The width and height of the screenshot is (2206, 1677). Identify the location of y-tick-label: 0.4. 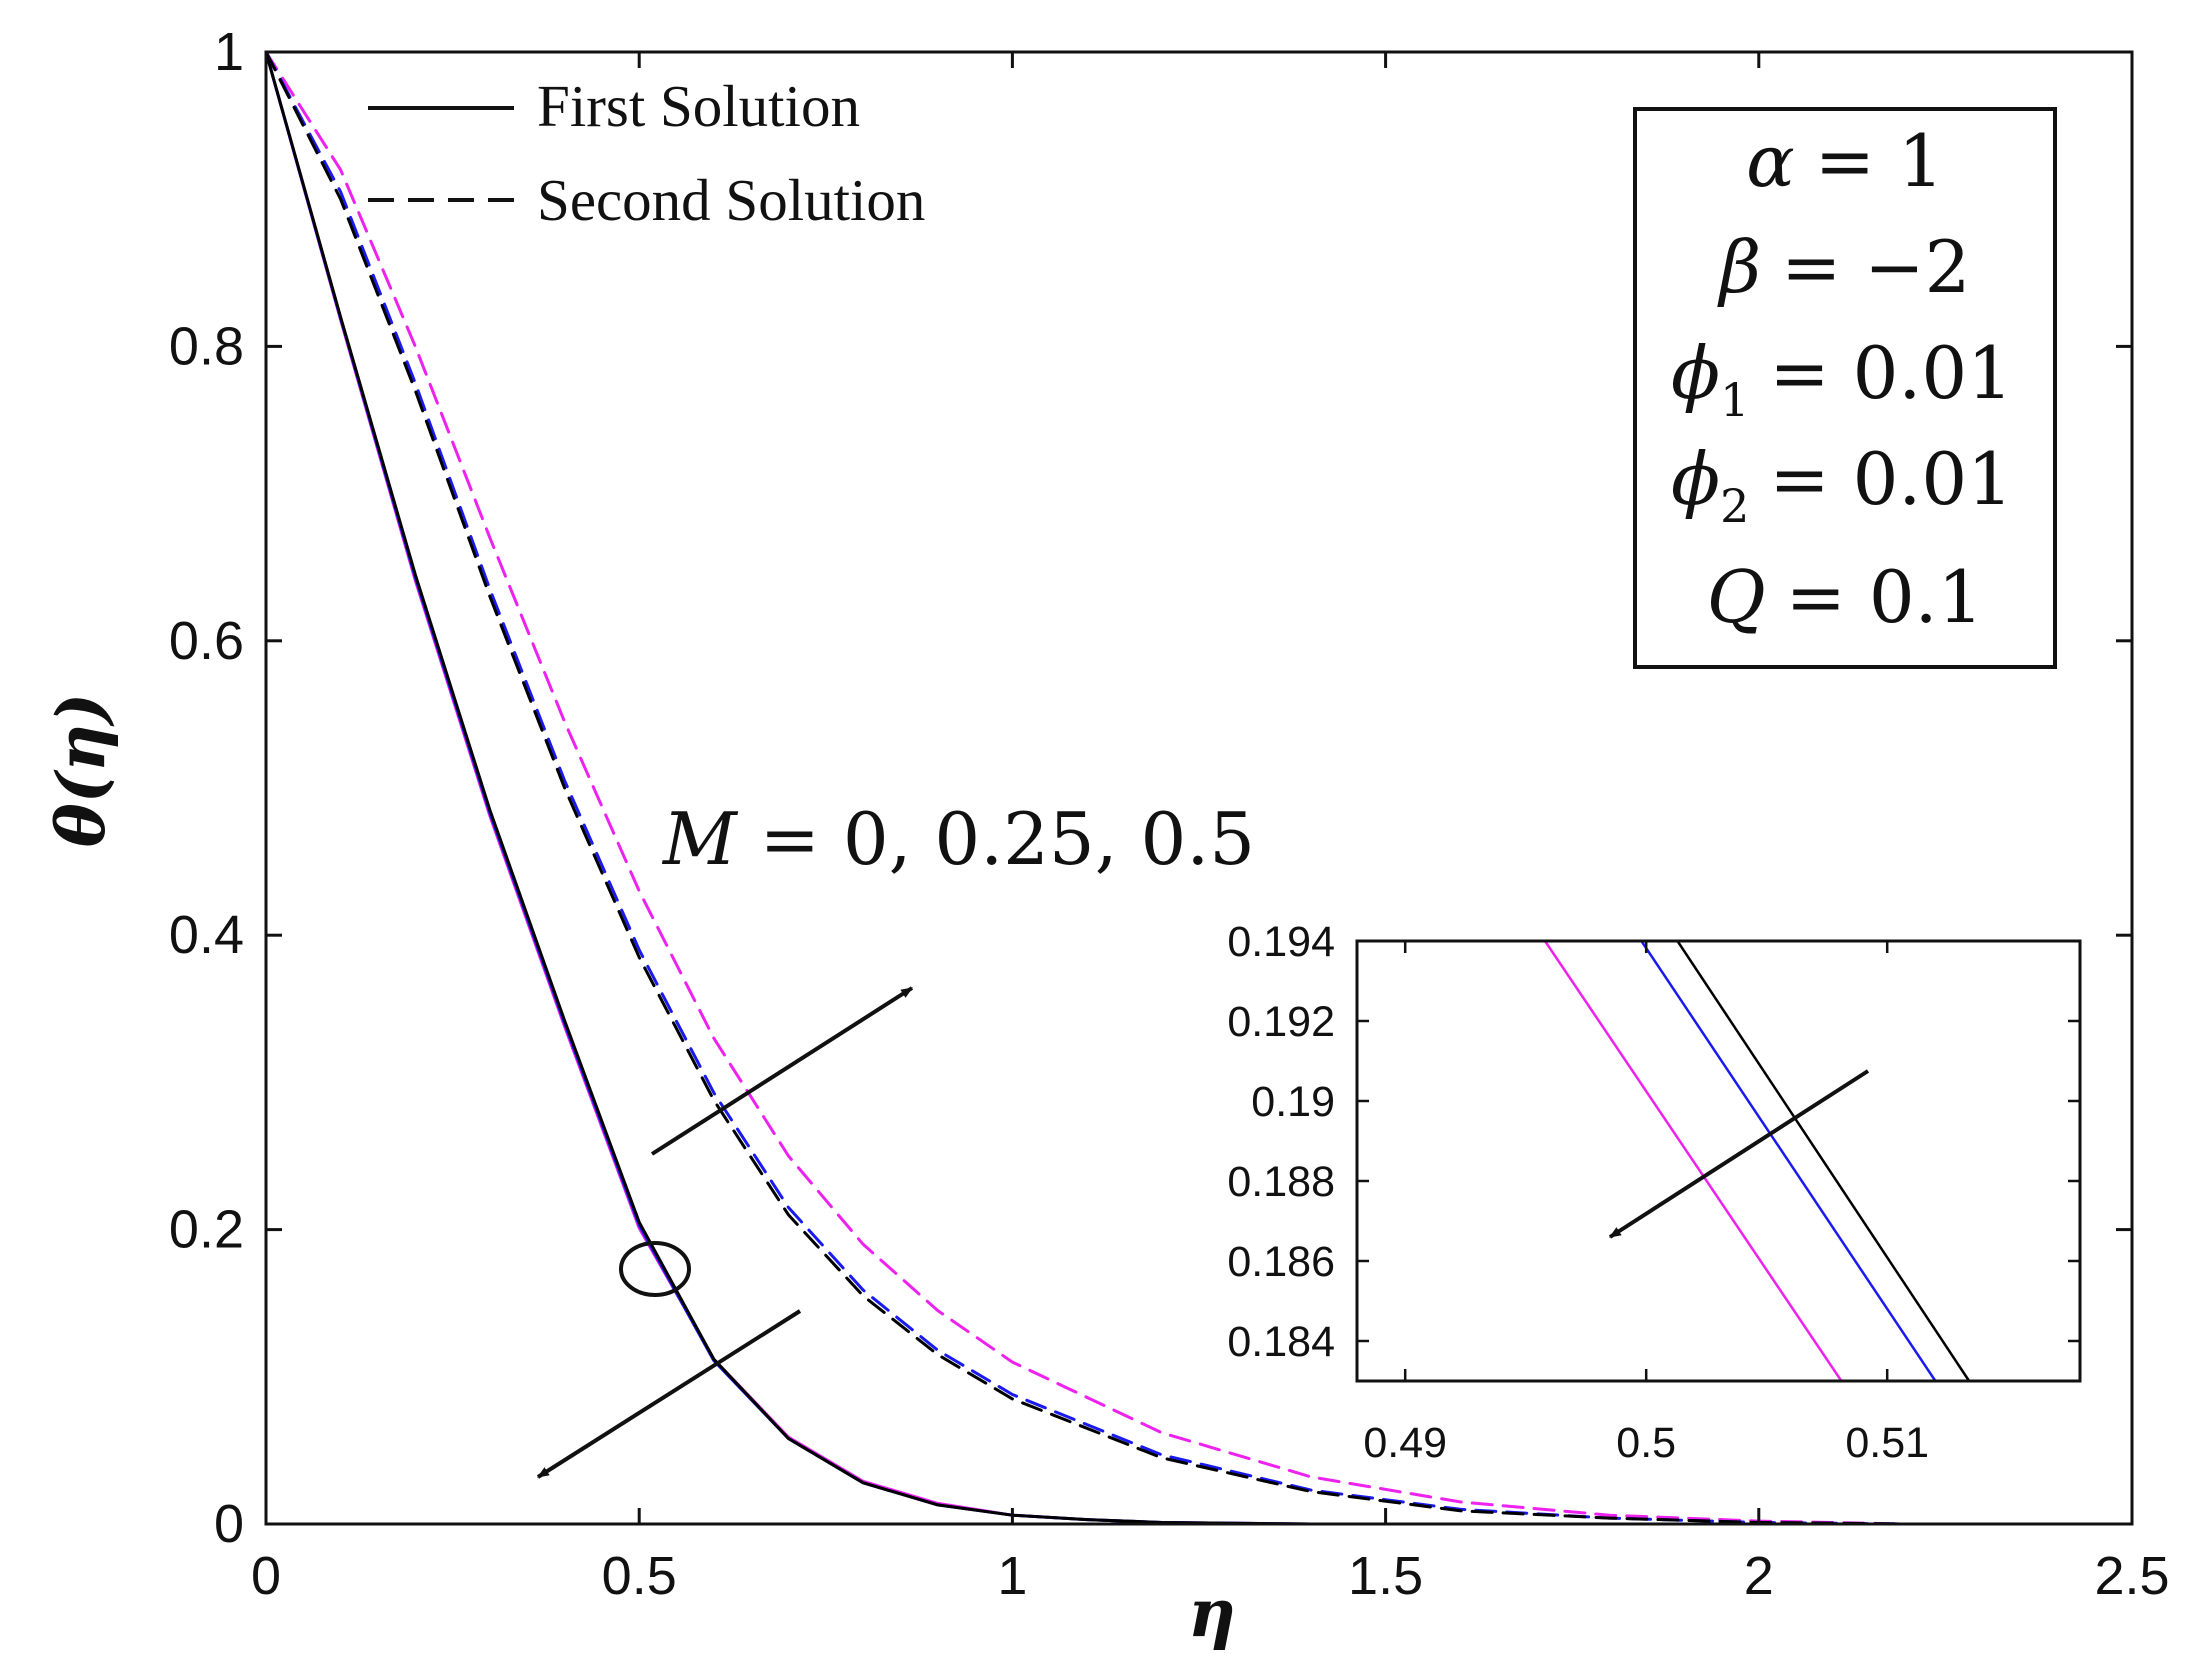
(206, 935).